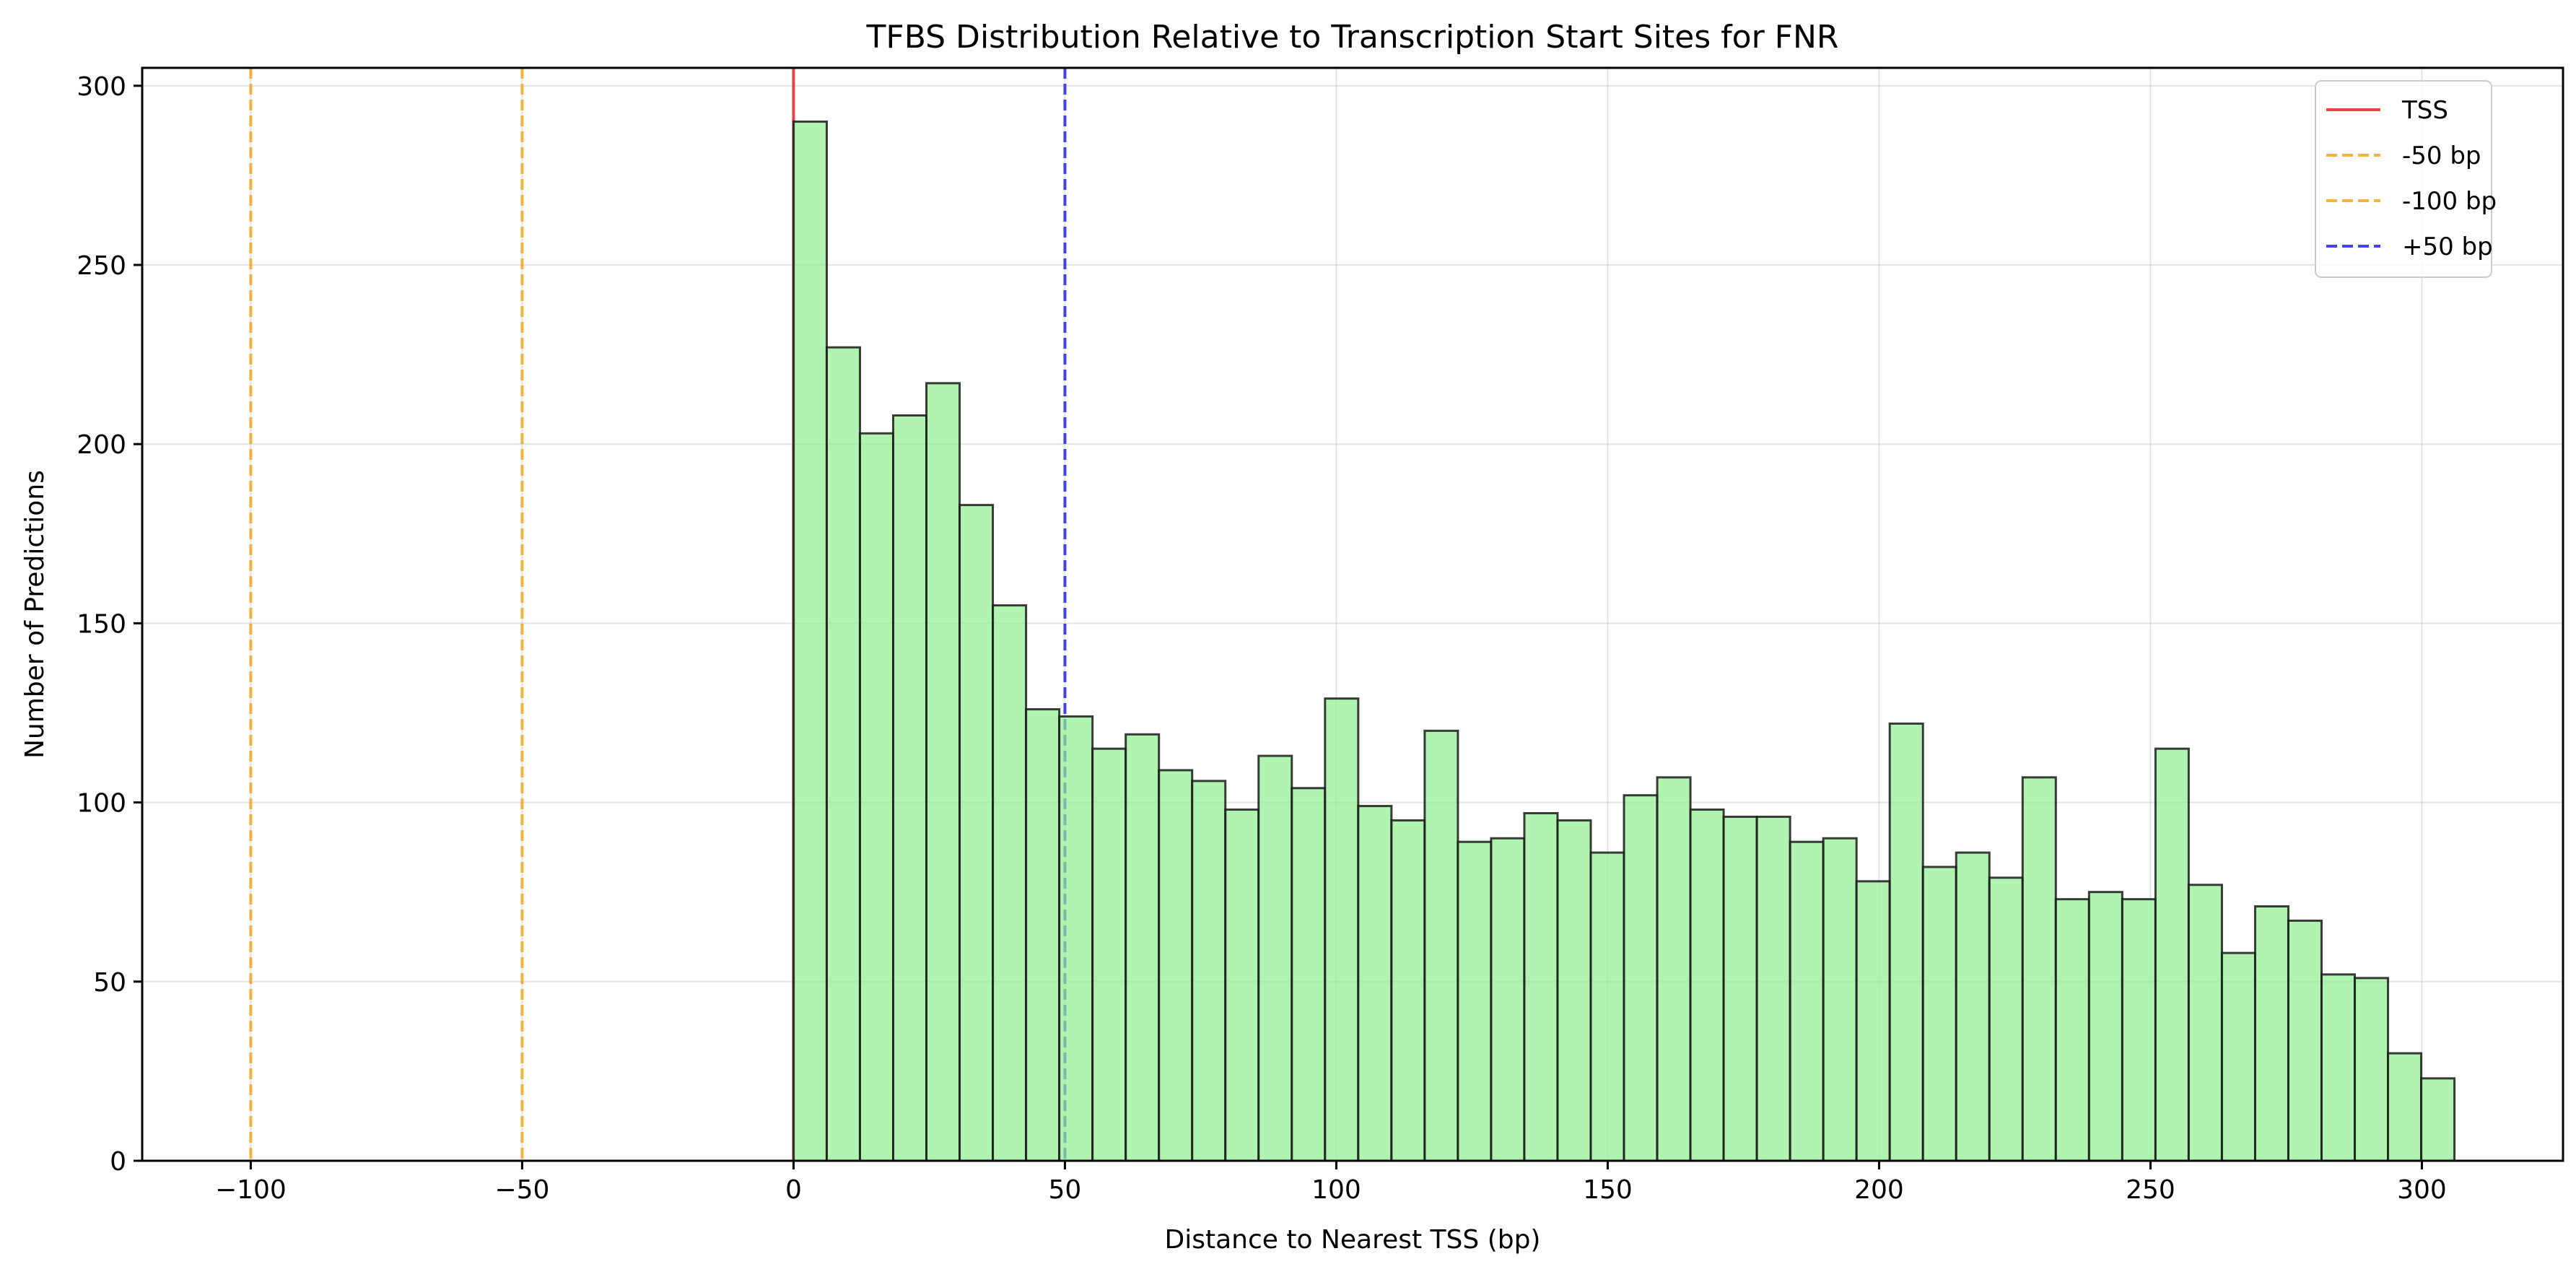  Describe the element at coordinates (101, 624) in the screenshot. I see `y-tick-label: 150` at that location.